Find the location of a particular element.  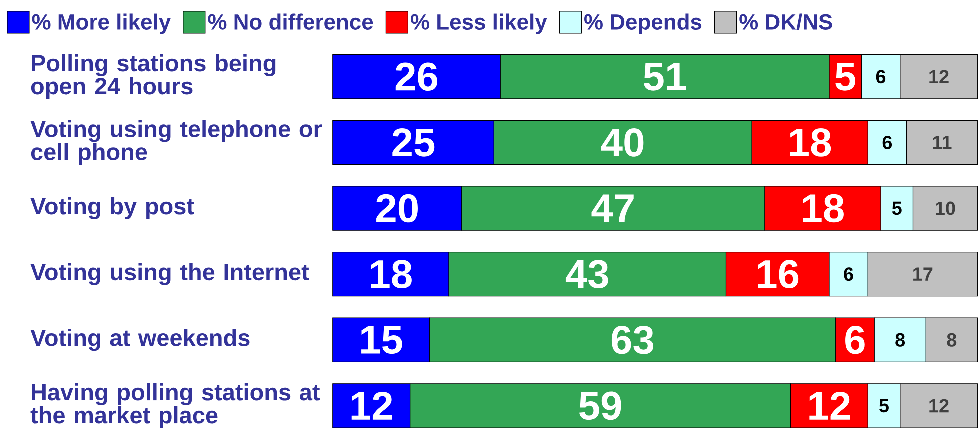

y-tick-label: Having polling stations at the market place is located at coordinates (175, 406).